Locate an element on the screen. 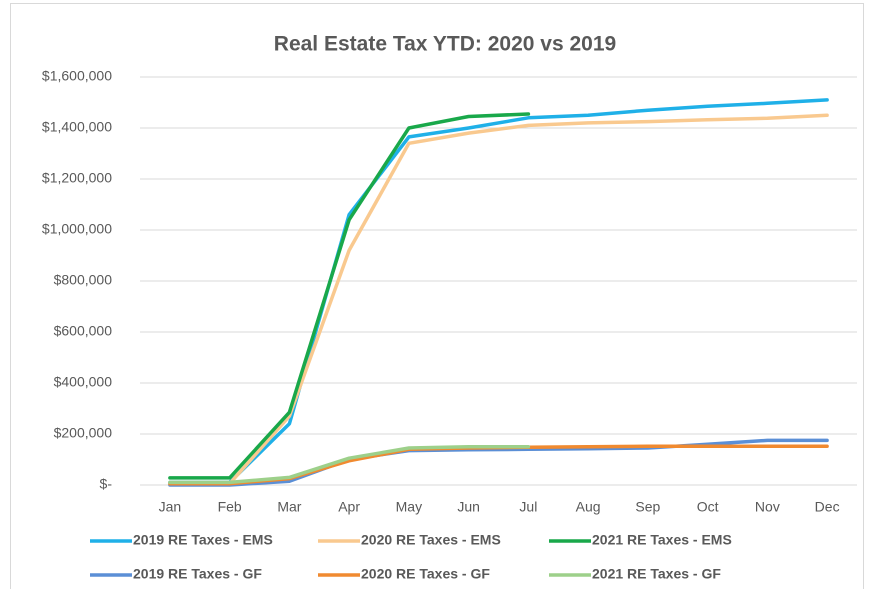  x-tick-label: Aug is located at coordinates (588, 507).